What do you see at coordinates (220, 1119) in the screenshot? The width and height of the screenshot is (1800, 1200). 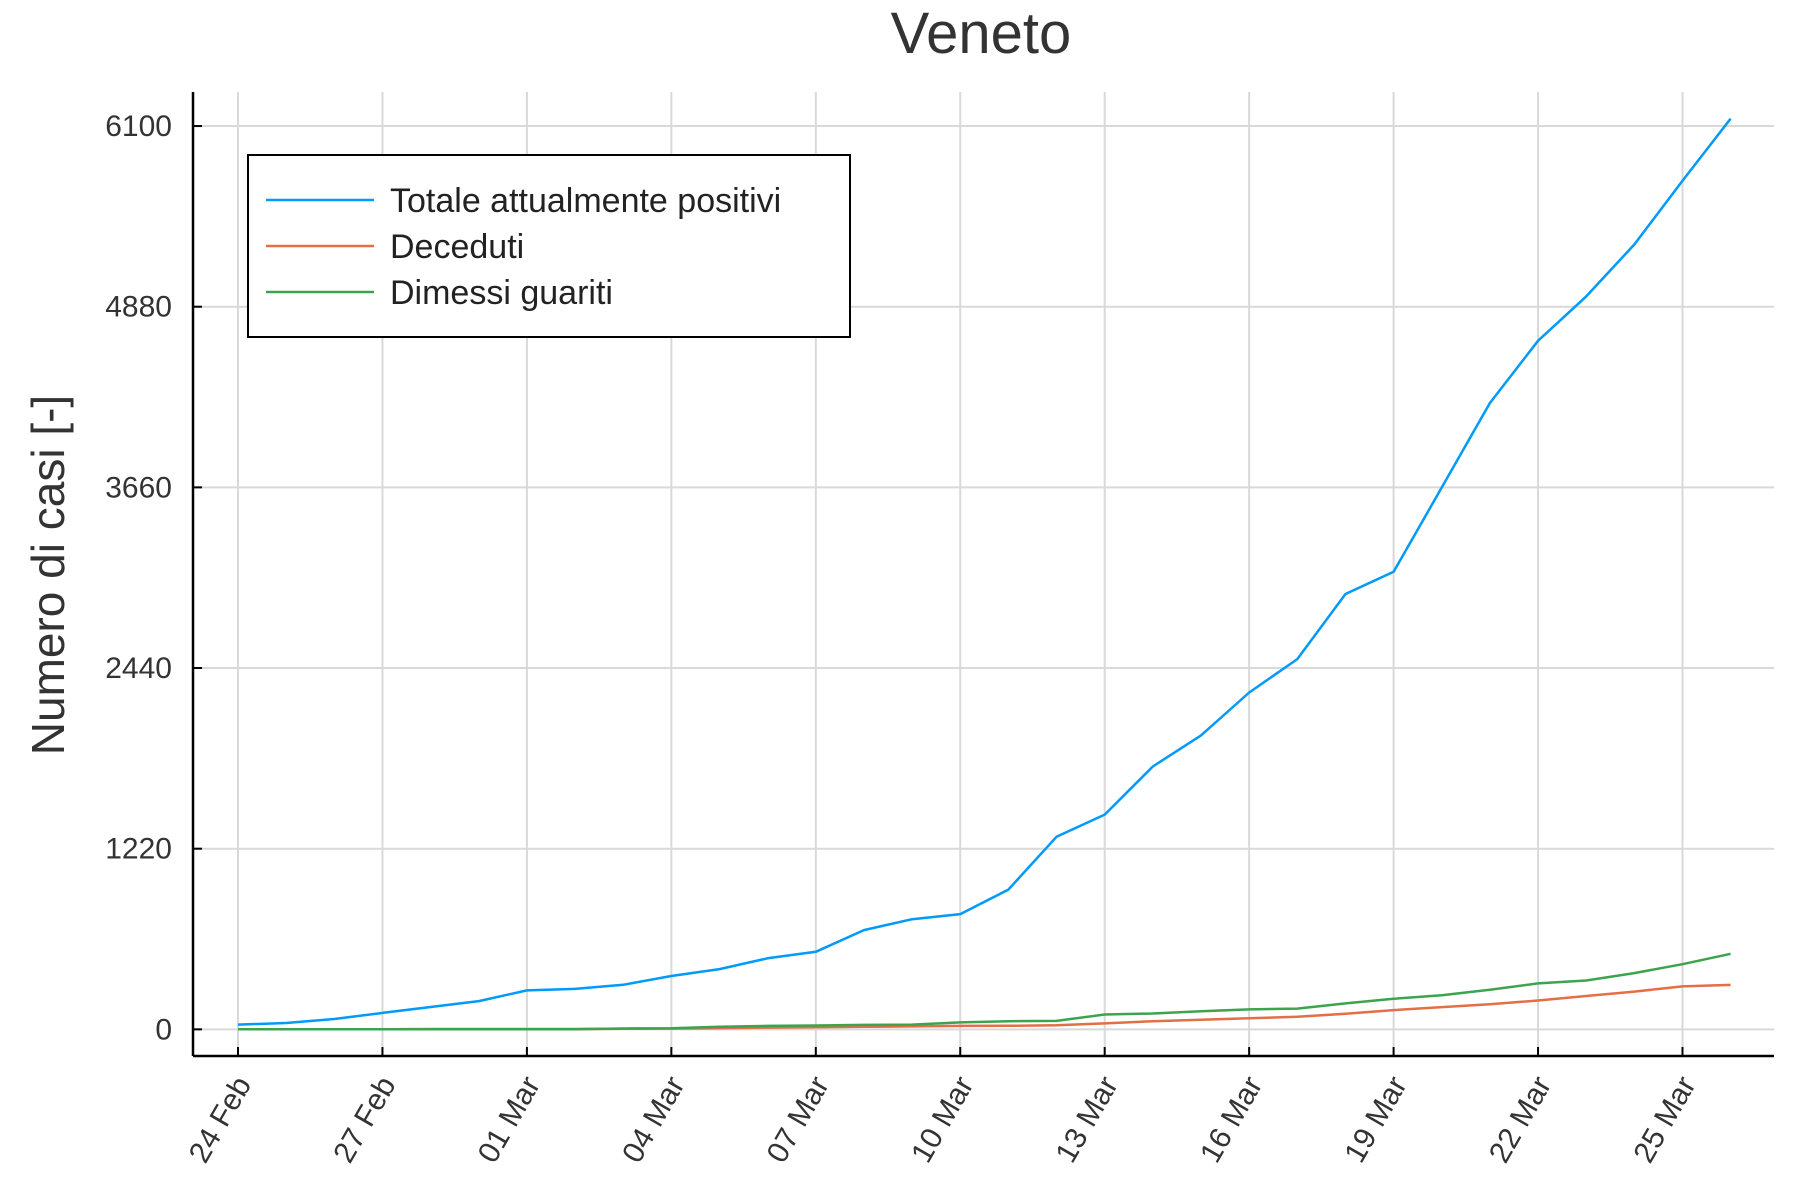 I see `x-tick-label: 24 Feb` at bounding box center [220, 1119].